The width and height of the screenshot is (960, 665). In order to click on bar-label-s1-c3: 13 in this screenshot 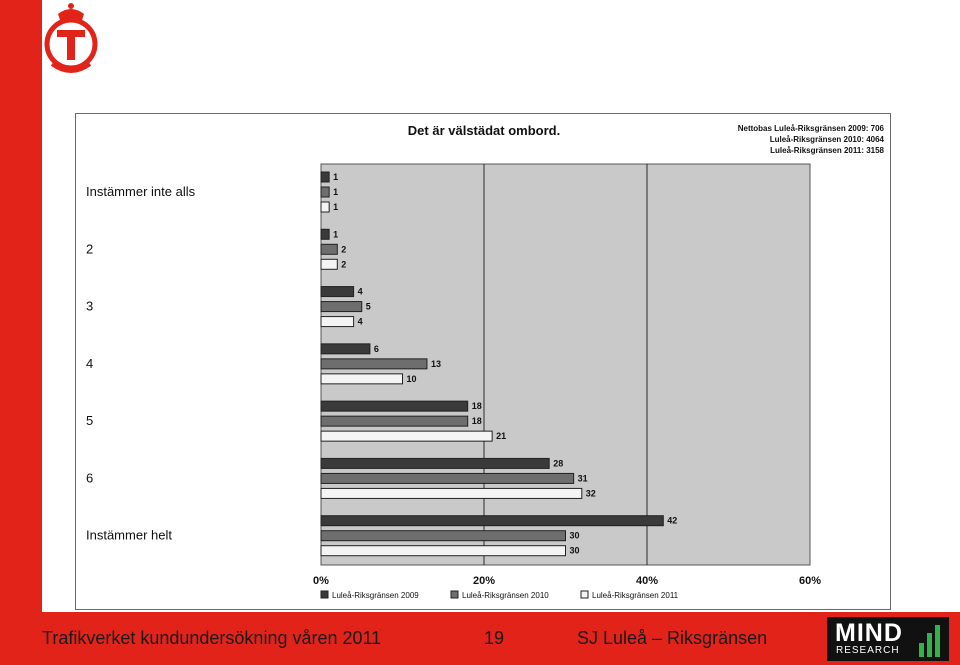, I will do `click(436, 364)`.